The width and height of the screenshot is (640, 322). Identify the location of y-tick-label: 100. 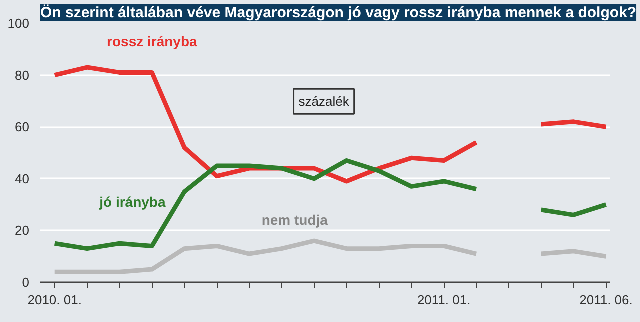
(19, 23).